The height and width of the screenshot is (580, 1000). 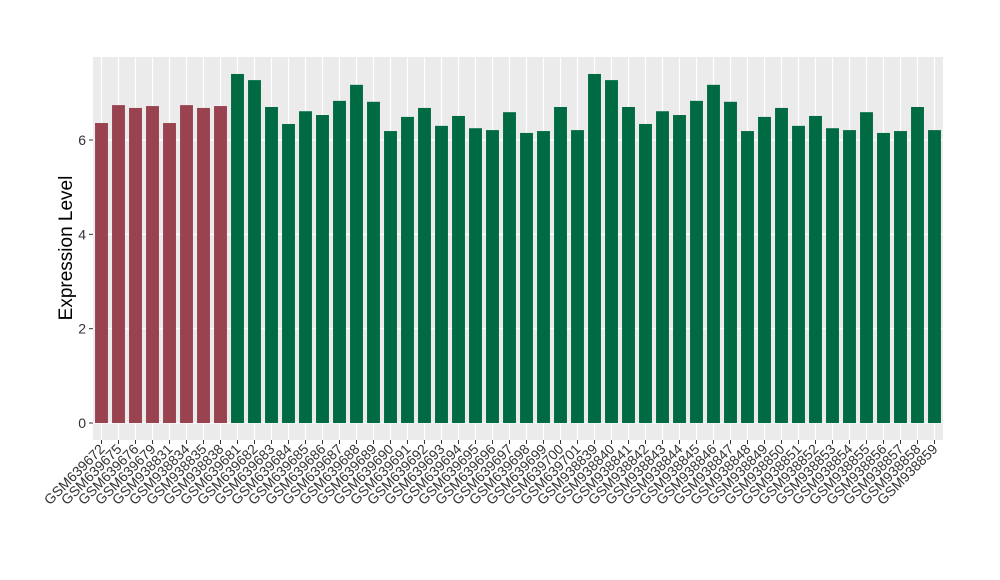 I want to click on y-axis-title: Expression Level, so click(x=66, y=248).